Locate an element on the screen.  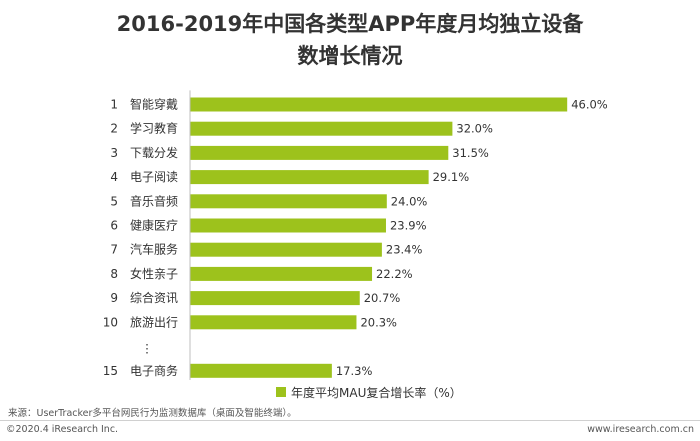
value-label: 23.4% is located at coordinates (404, 250).